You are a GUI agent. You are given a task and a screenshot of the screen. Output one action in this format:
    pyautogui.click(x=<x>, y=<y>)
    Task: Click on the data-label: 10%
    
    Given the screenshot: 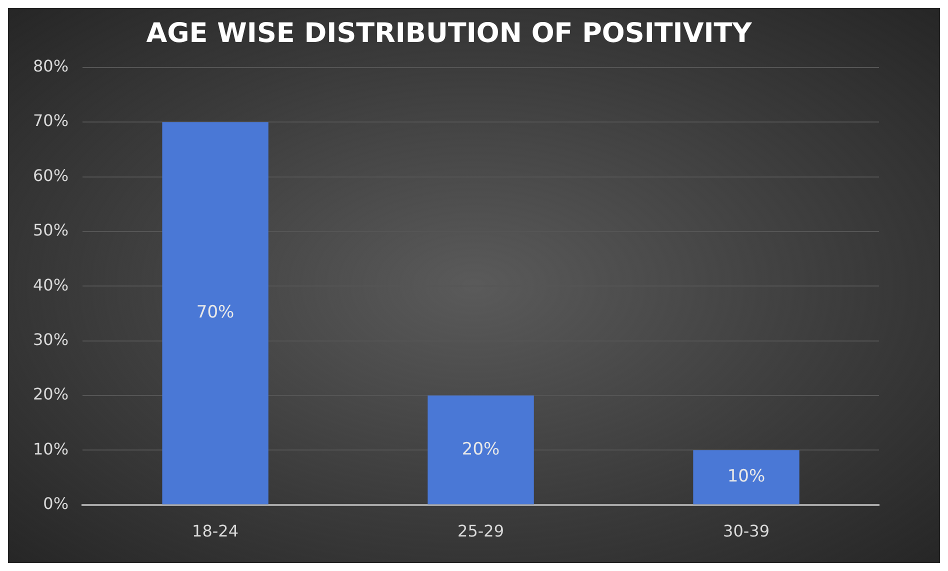 What is the action you would take?
    pyautogui.click(x=746, y=476)
    